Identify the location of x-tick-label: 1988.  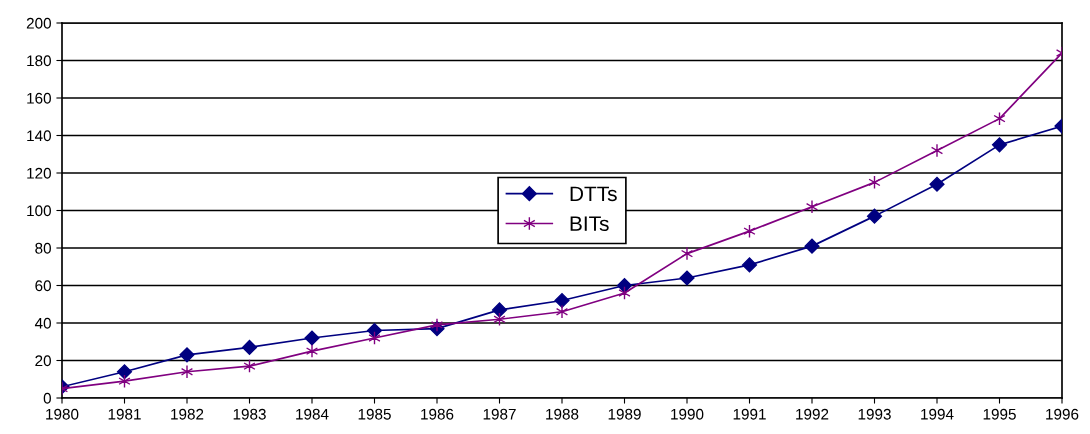
(562, 414).